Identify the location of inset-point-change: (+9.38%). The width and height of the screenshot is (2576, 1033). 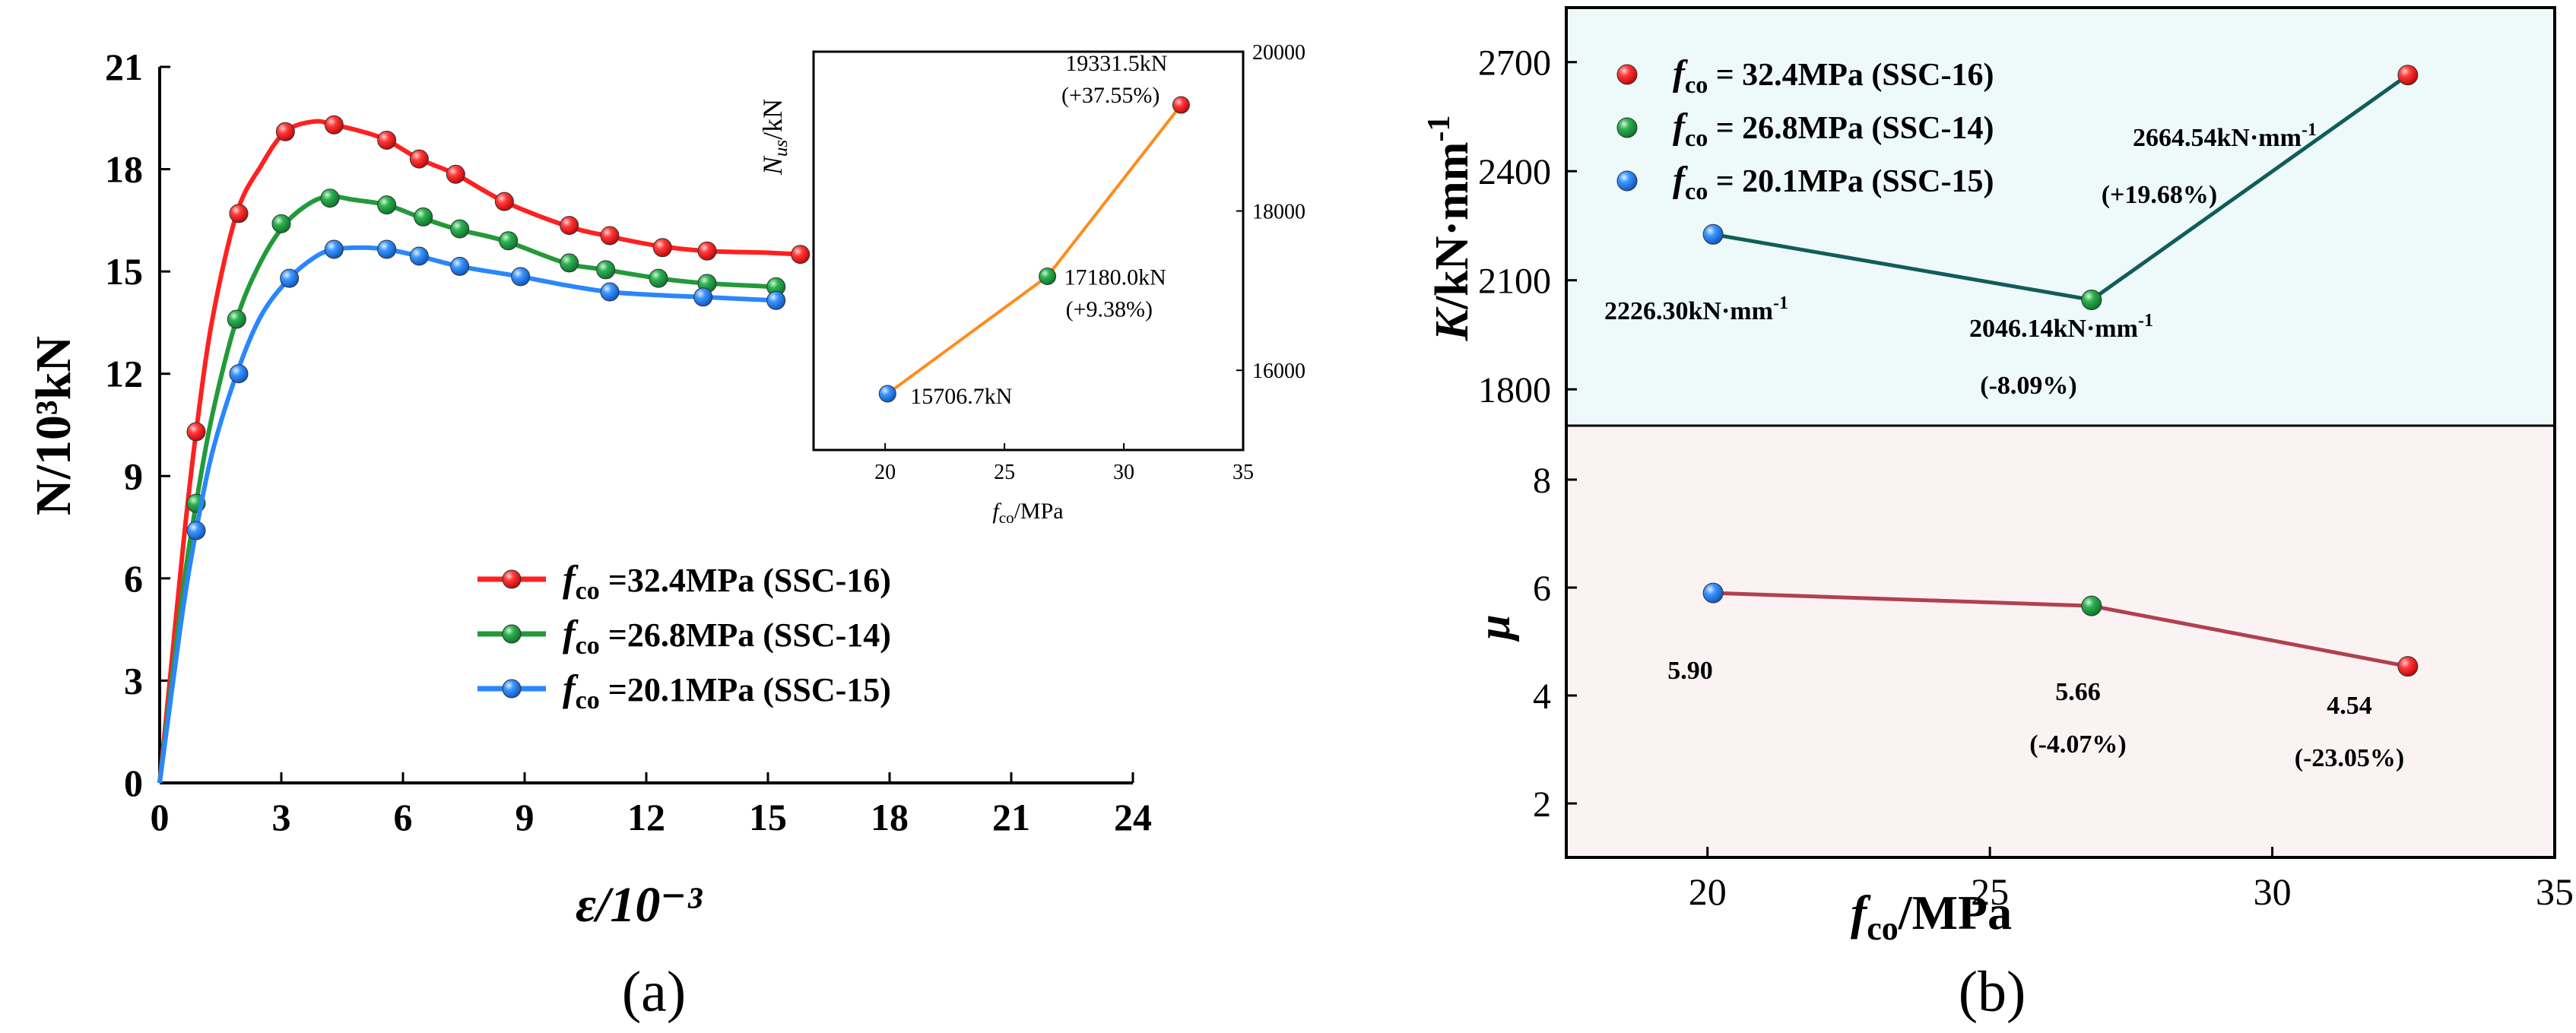
(1109, 309).